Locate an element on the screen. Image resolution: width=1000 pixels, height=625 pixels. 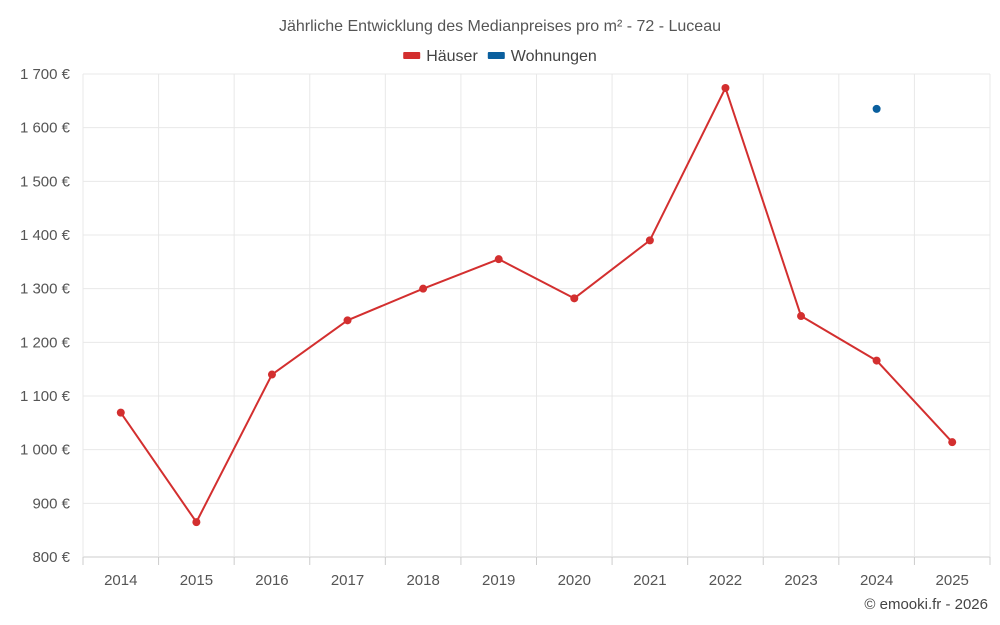
y-tick-label: 1 400 € is located at coordinates (45, 235).